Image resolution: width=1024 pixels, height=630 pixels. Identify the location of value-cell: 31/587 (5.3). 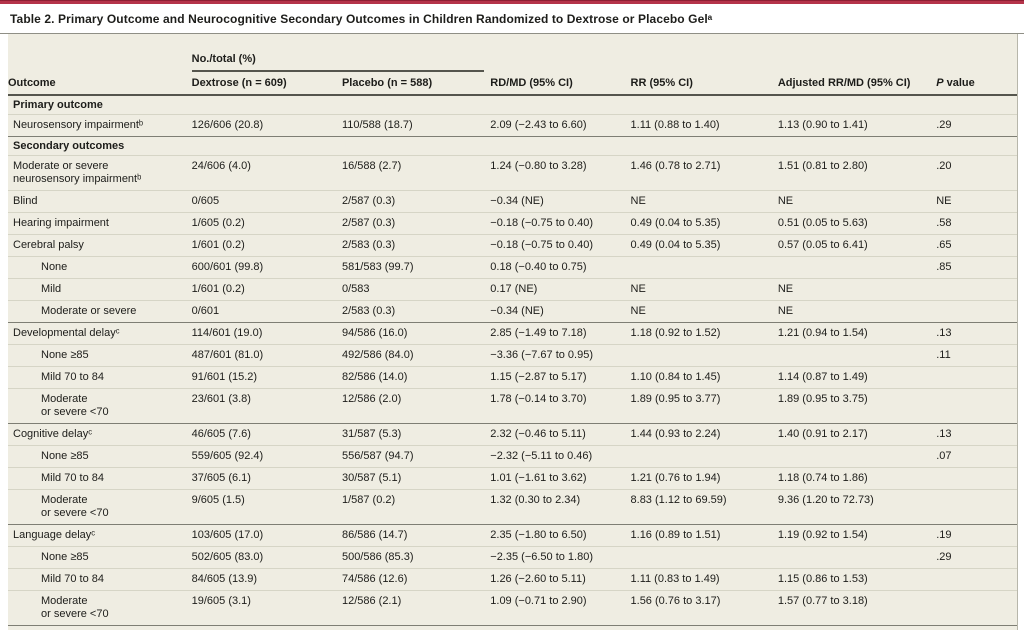
(416, 434).